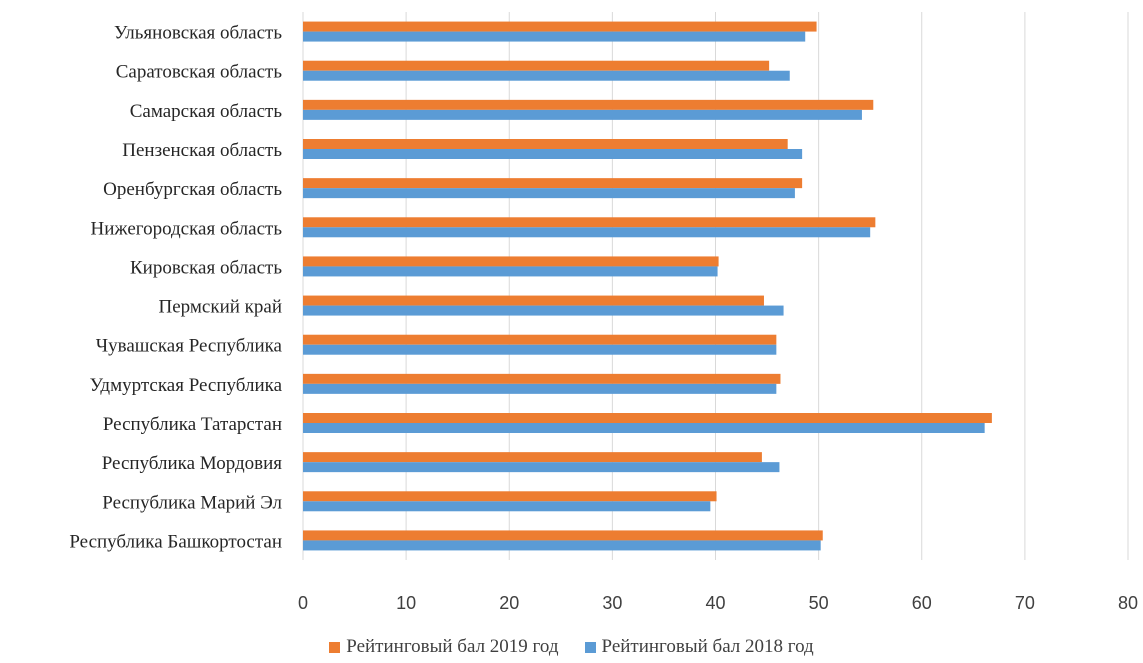 This screenshot has width=1143, height=663. I want to click on category-label: Пермский край, so click(220, 307).